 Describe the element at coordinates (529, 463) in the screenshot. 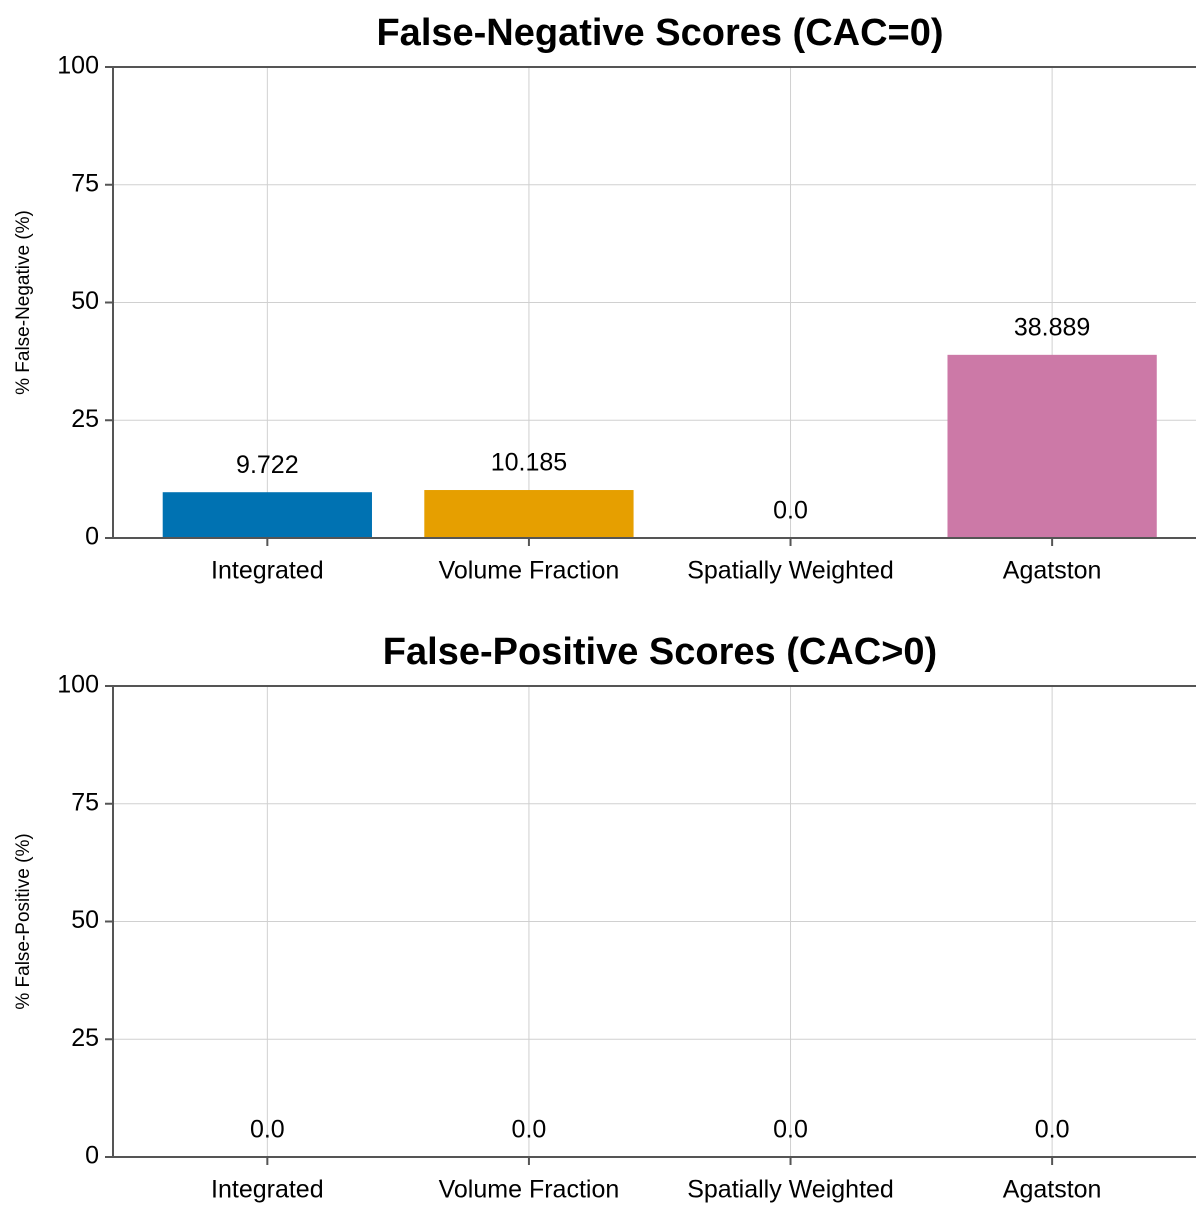

I see `value-label: 10.185` at that location.